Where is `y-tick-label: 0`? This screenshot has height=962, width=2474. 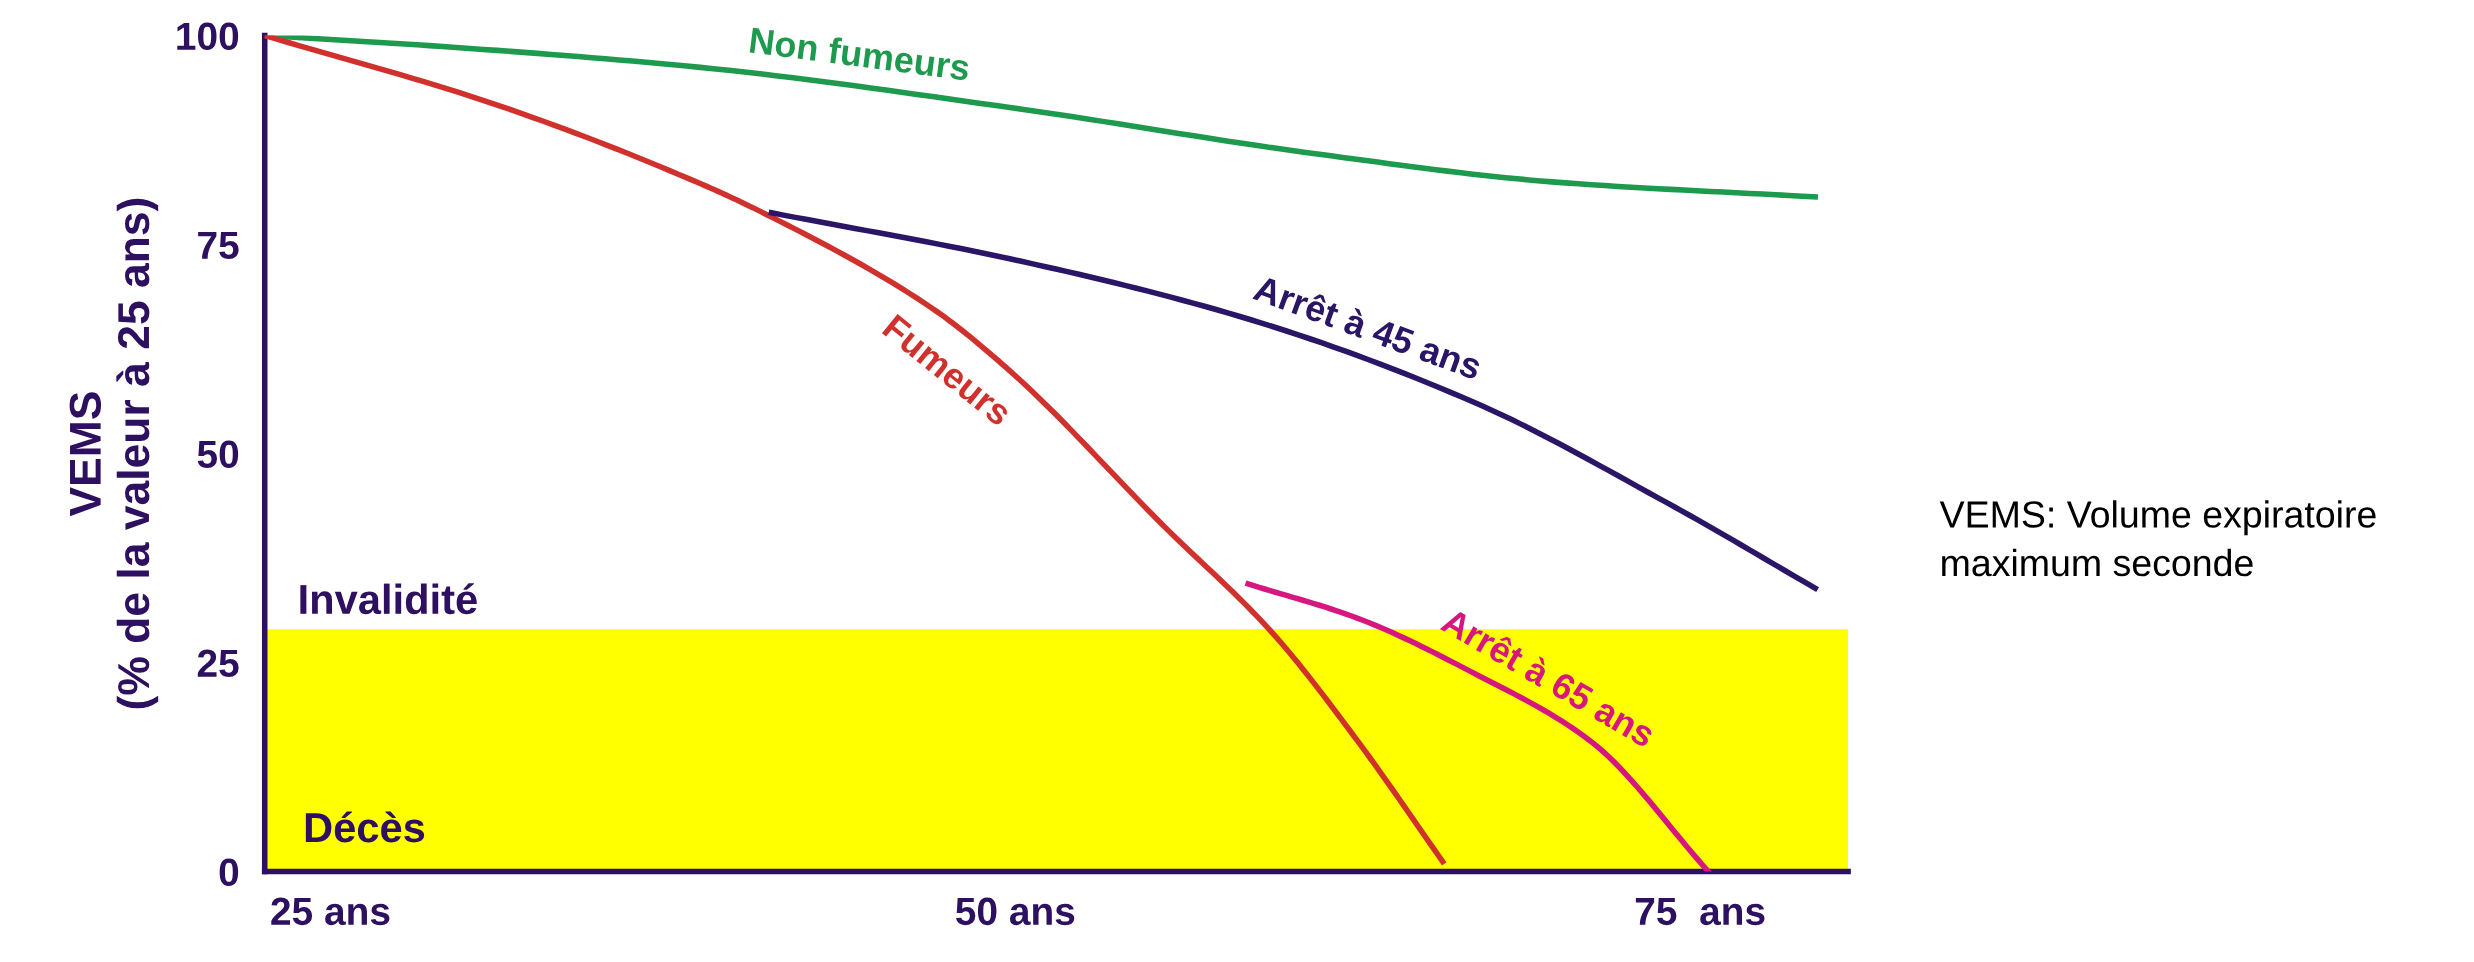 y-tick-label: 0 is located at coordinates (229, 872).